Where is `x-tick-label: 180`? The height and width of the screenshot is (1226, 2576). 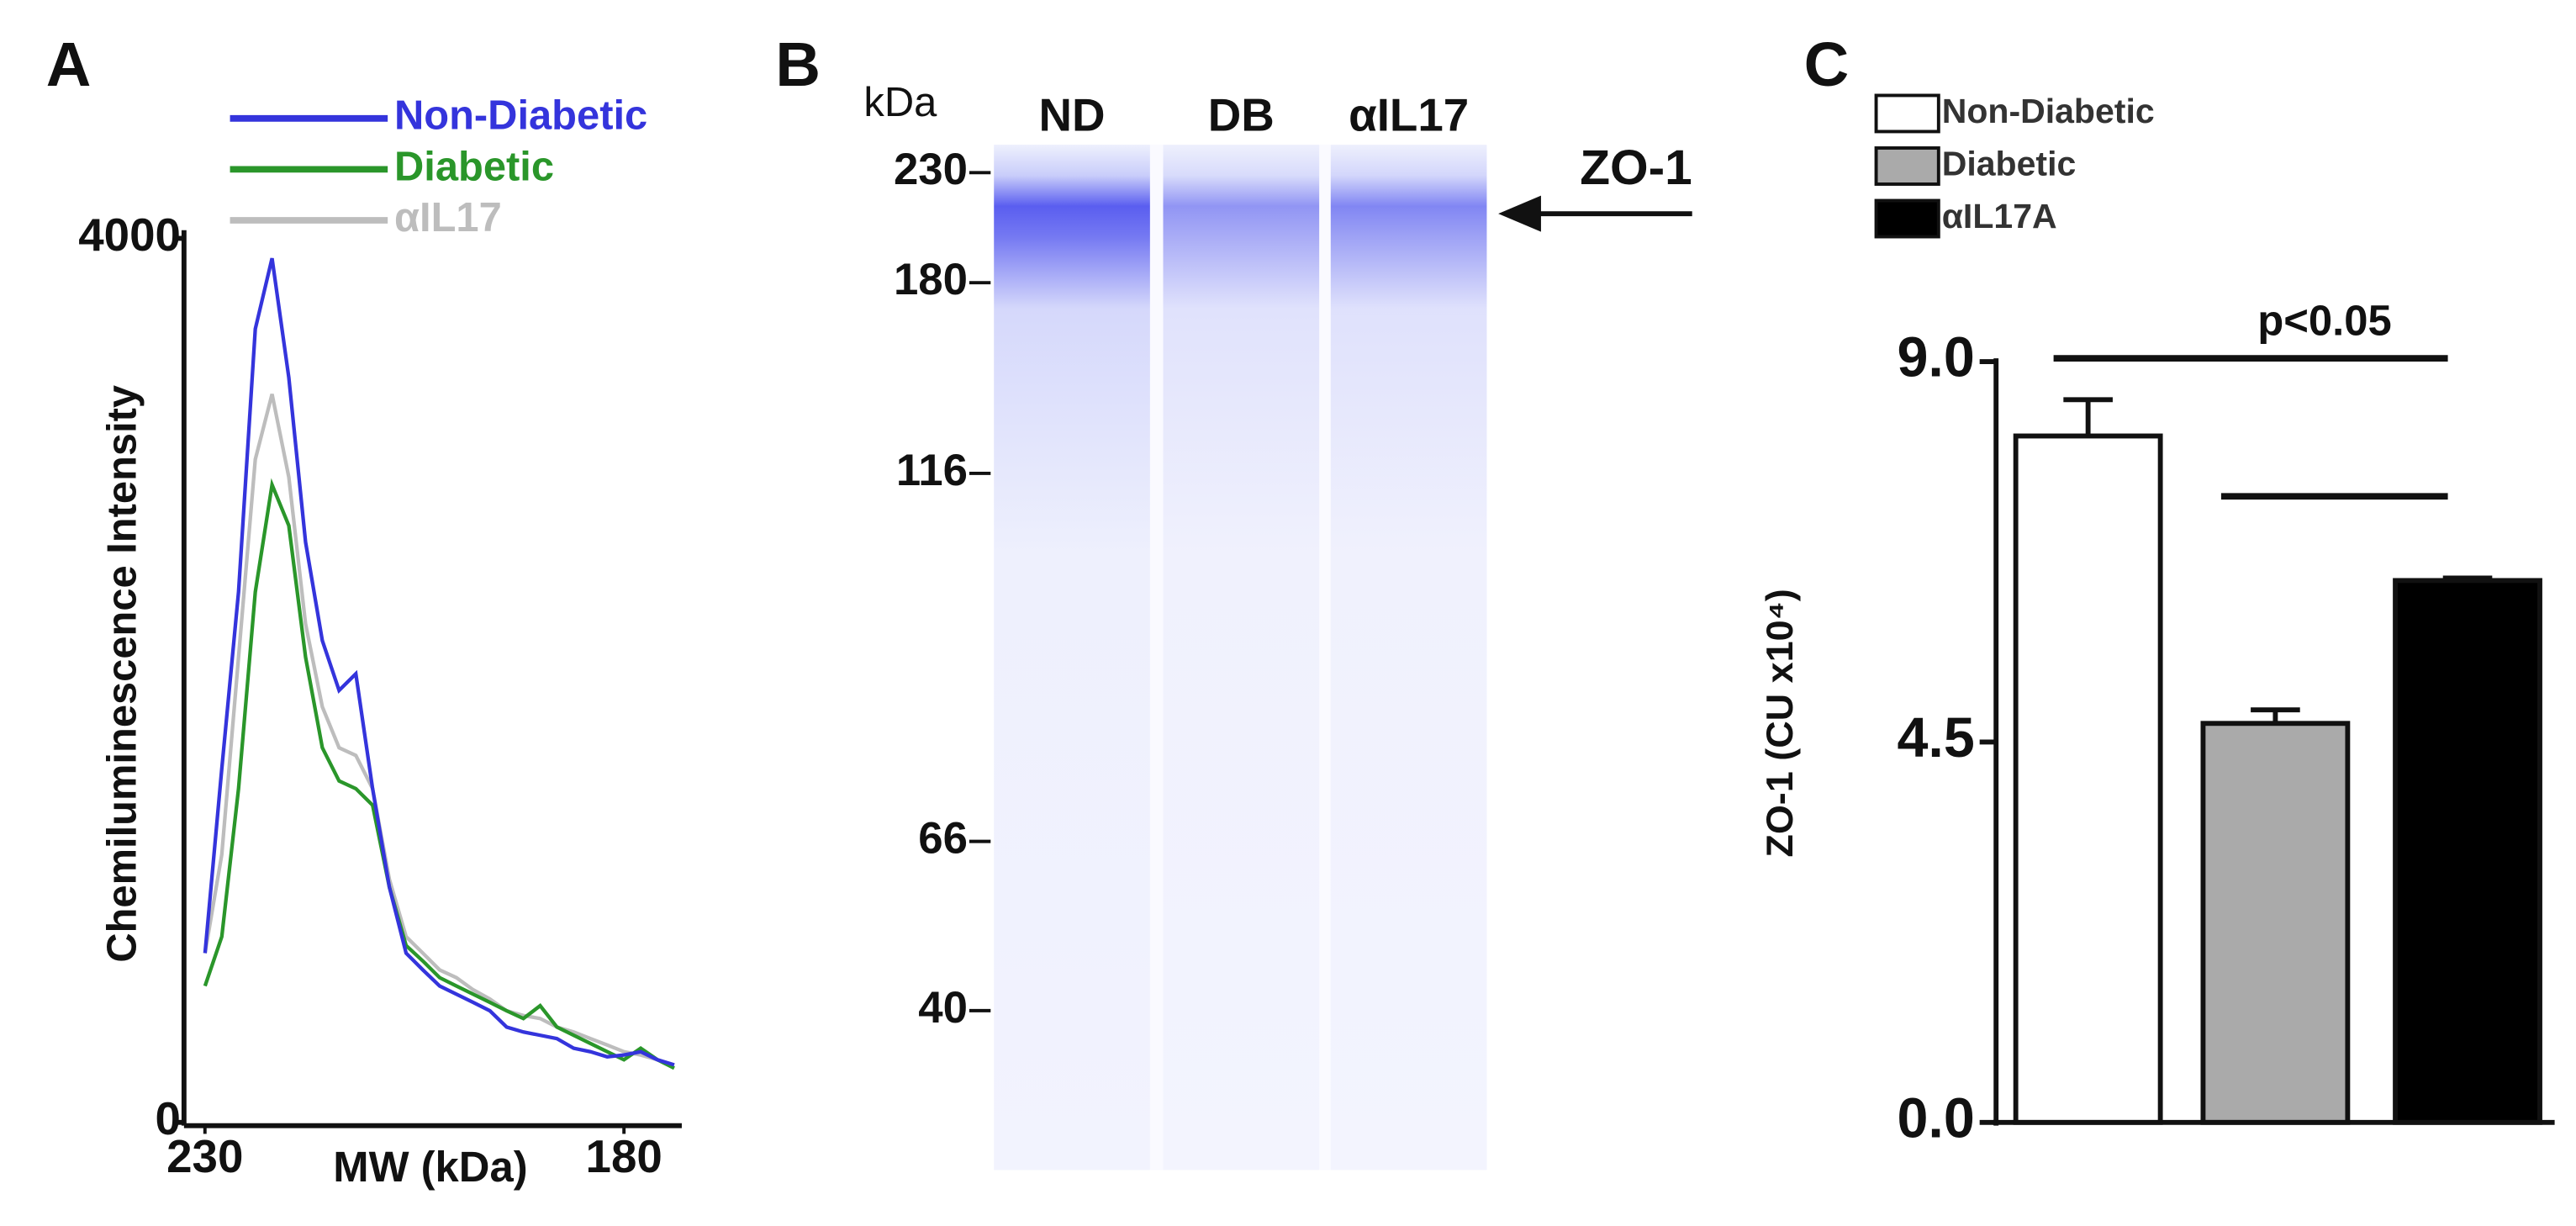
x-tick-label: 180 is located at coordinates (624, 1156).